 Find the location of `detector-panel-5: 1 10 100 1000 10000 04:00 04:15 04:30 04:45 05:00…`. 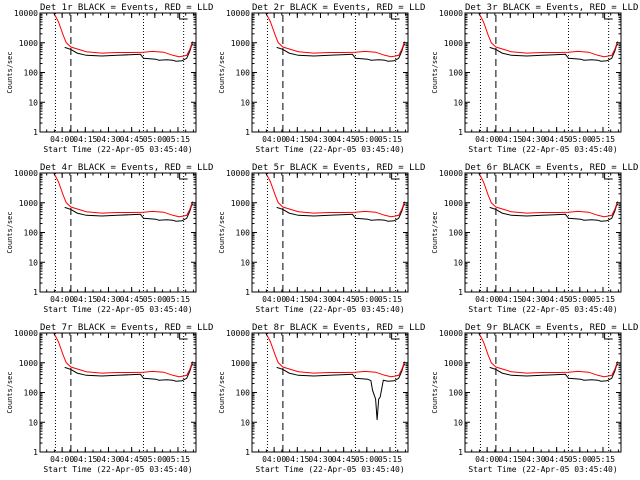

detector-panel-5: 1 10 100 1000 10000 04:00 04:15 04:30 04:45 05:00… is located at coordinates (321, 238).